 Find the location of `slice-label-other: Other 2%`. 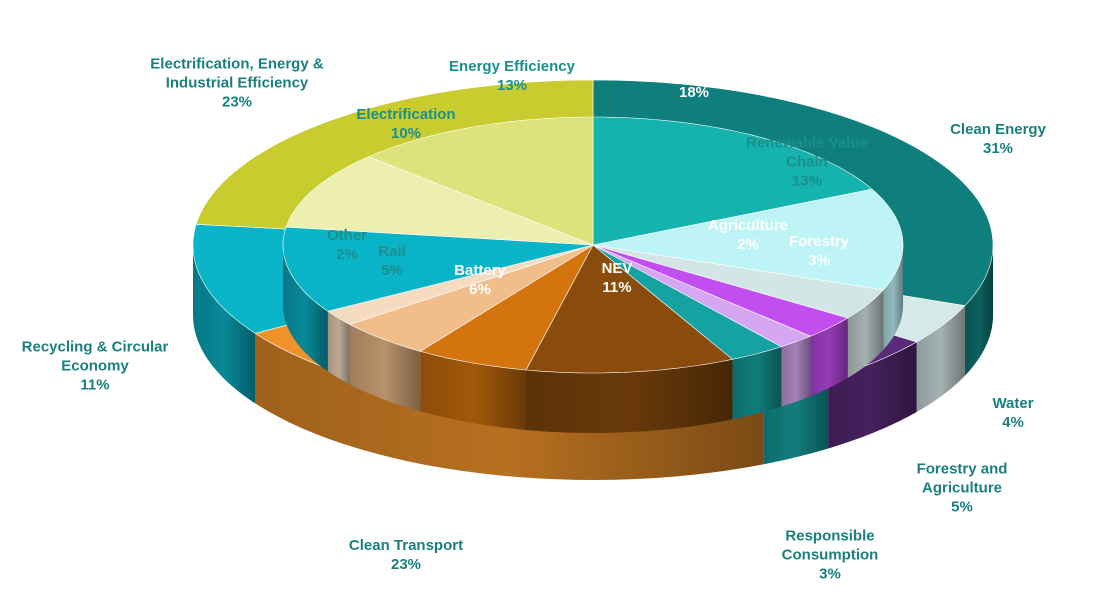

slice-label-other: Other 2% is located at coordinates (347, 245).